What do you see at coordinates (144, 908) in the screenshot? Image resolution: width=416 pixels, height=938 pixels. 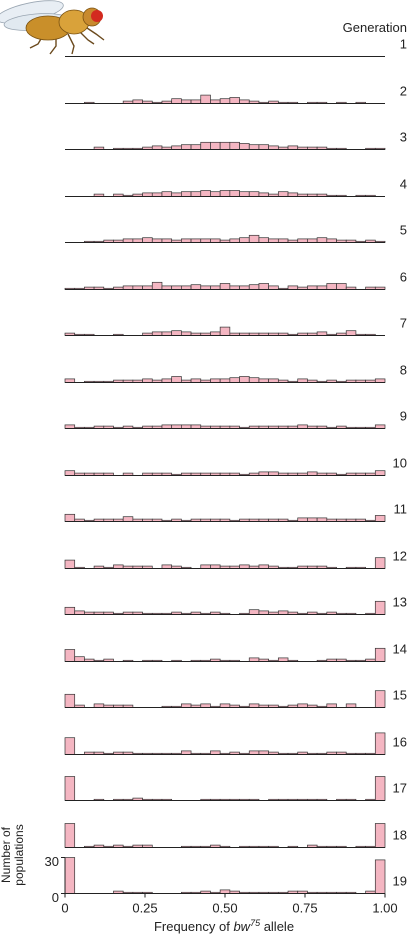 I see `x-tick-label: 0.25` at bounding box center [144, 908].